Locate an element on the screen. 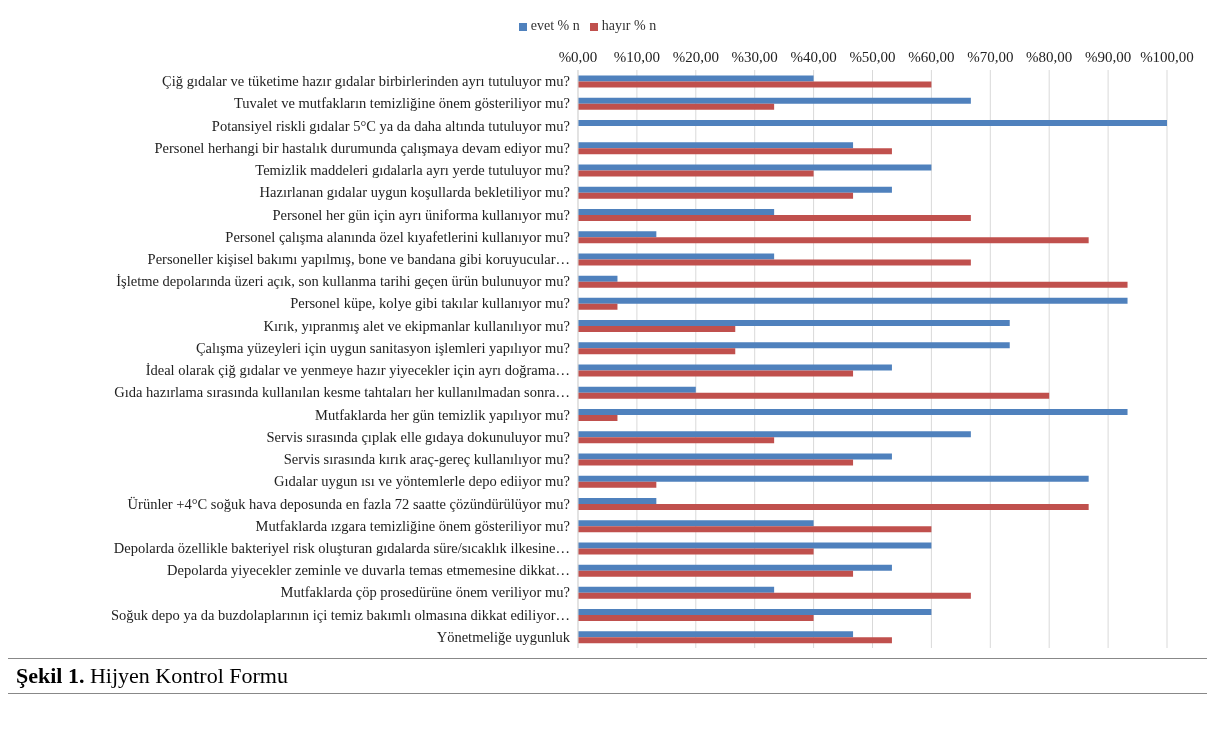 The width and height of the screenshot is (1215, 729). x-tick-label: %80,00 is located at coordinates (1049, 57).